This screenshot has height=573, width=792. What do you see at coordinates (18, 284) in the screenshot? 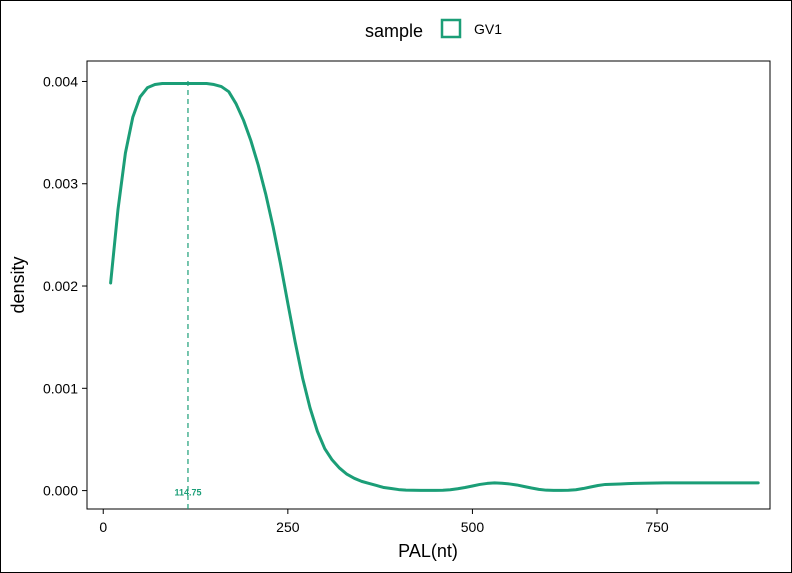
I see `y-axis-title: density` at bounding box center [18, 284].